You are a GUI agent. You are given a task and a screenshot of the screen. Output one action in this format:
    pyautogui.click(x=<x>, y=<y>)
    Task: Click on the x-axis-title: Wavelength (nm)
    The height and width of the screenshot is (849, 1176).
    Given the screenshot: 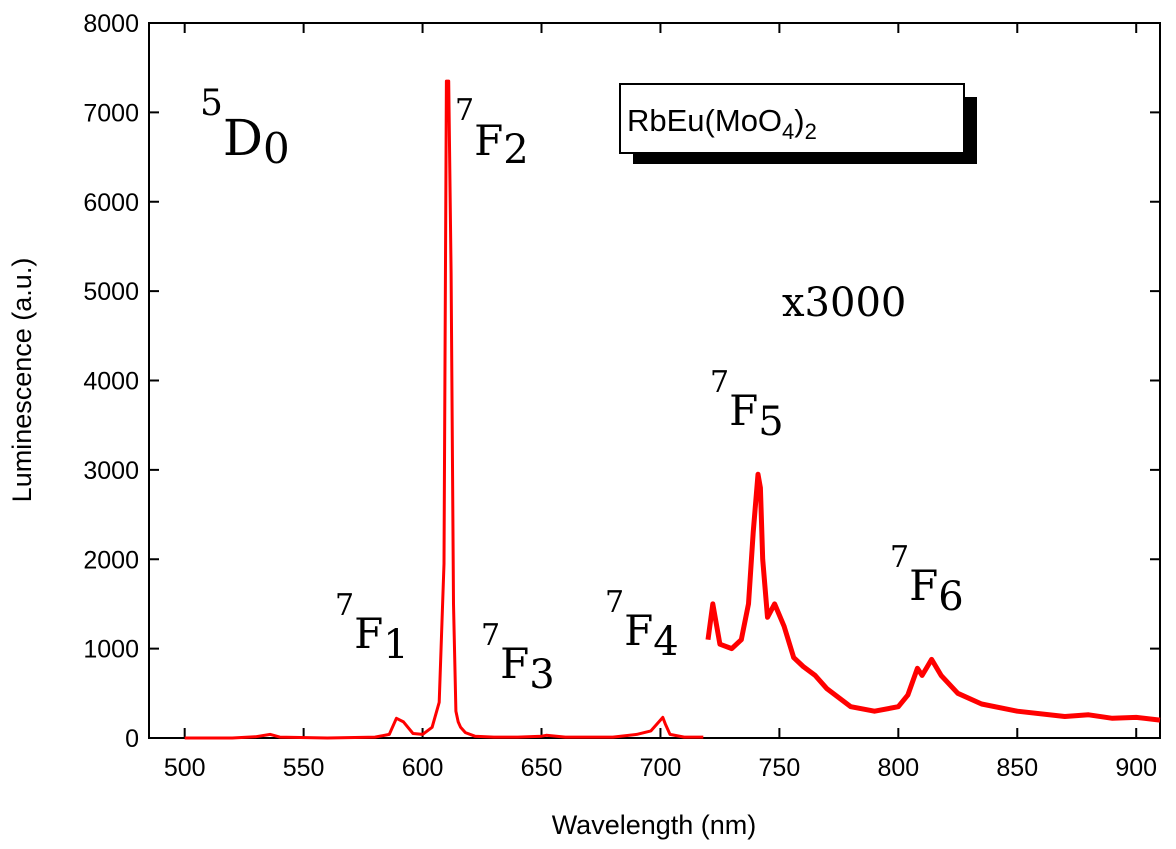 What is the action you would take?
    pyautogui.click(x=654, y=825)
    